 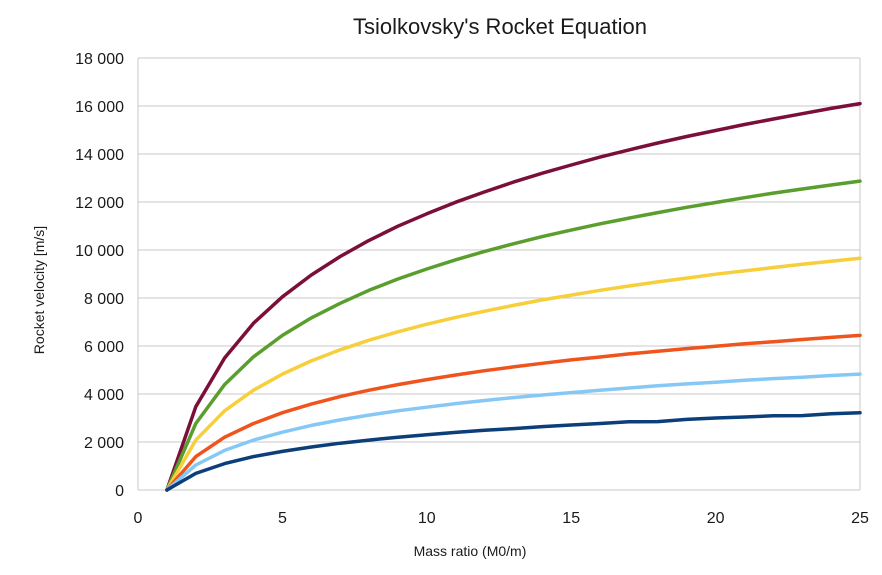 I want to click on x-tick-label: 25, so click(x=860, y=518).